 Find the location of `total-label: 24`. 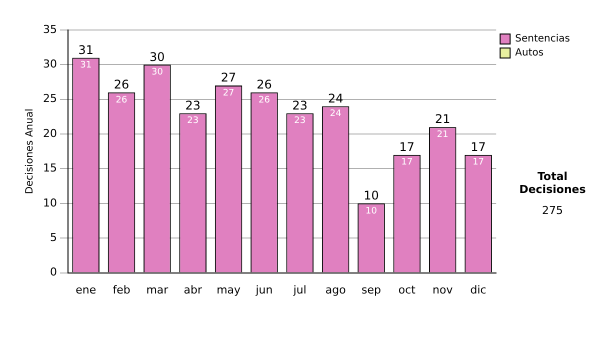

total-label: 24 is located at coordinates (336, 98).